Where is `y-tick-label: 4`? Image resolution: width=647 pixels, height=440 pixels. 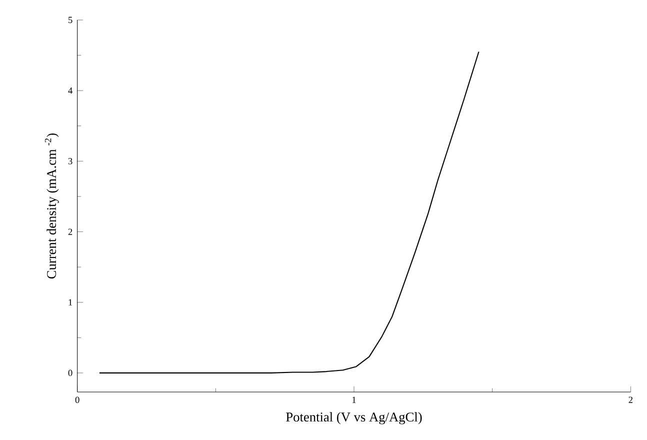
y-tick-label: 4 is located at coordinates (70, 91).